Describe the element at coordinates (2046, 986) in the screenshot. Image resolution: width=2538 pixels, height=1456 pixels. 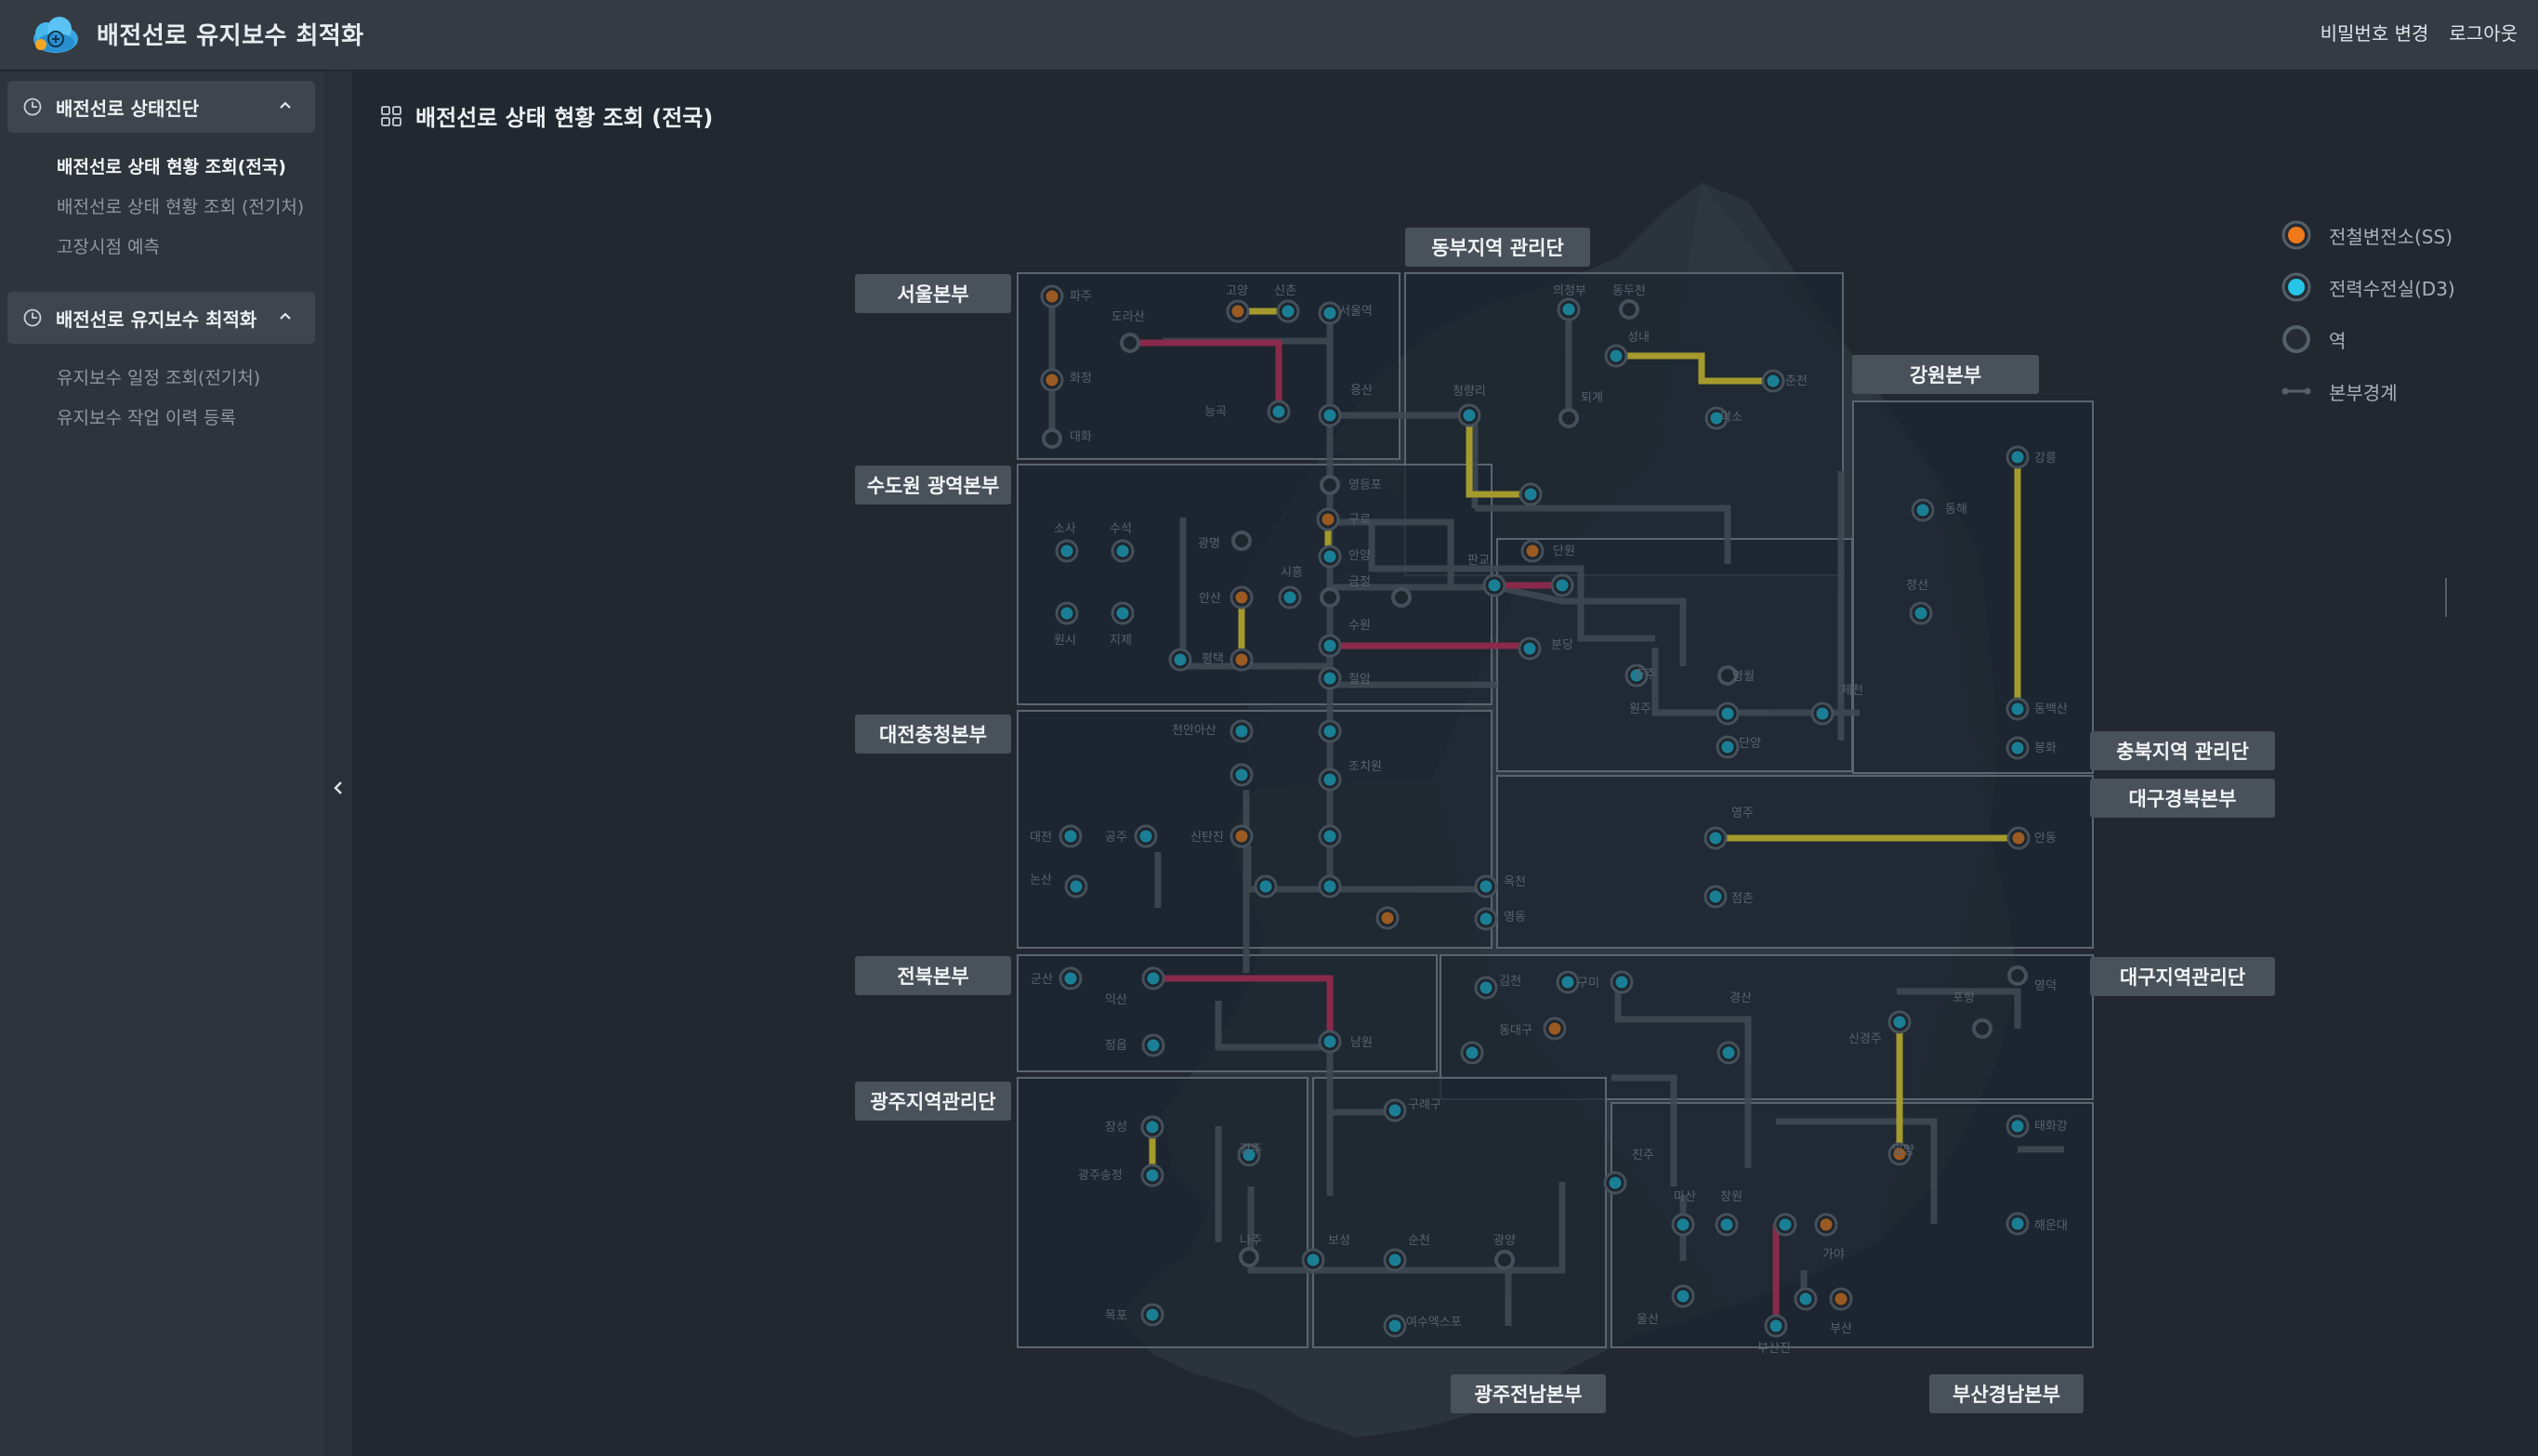
I see `station-label: 영덕` at that location.